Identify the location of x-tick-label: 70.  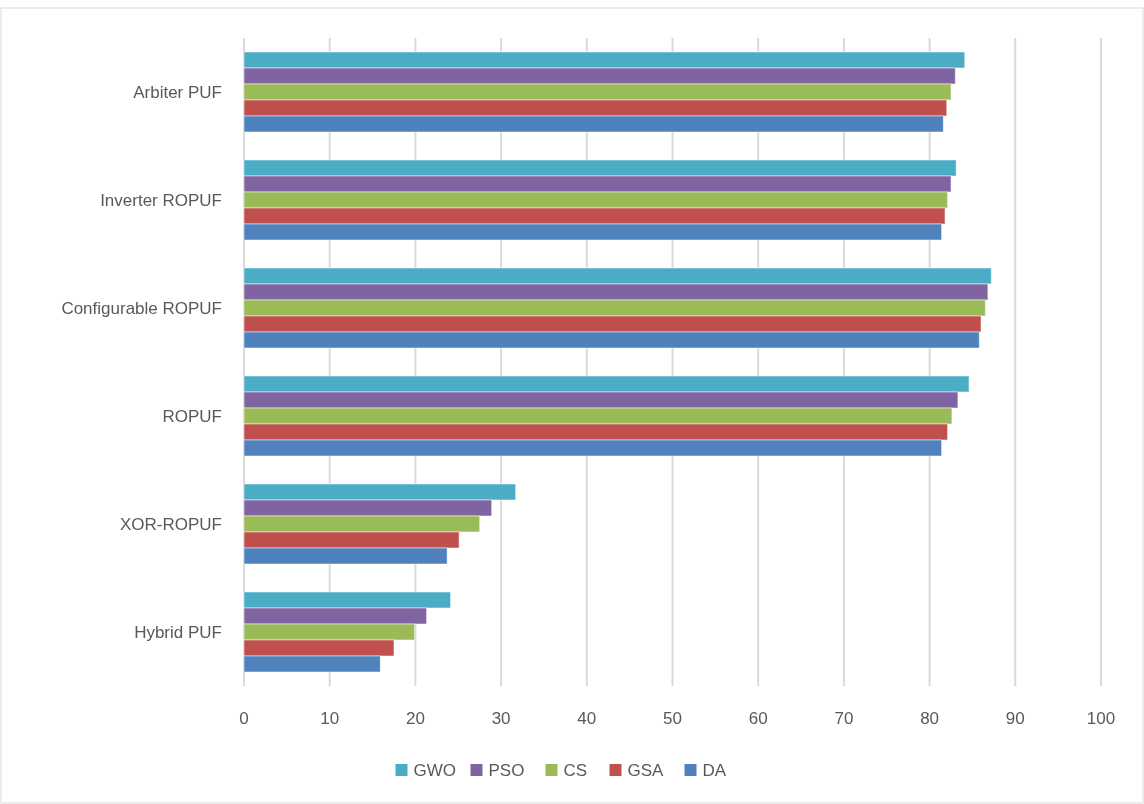
(844, 718).